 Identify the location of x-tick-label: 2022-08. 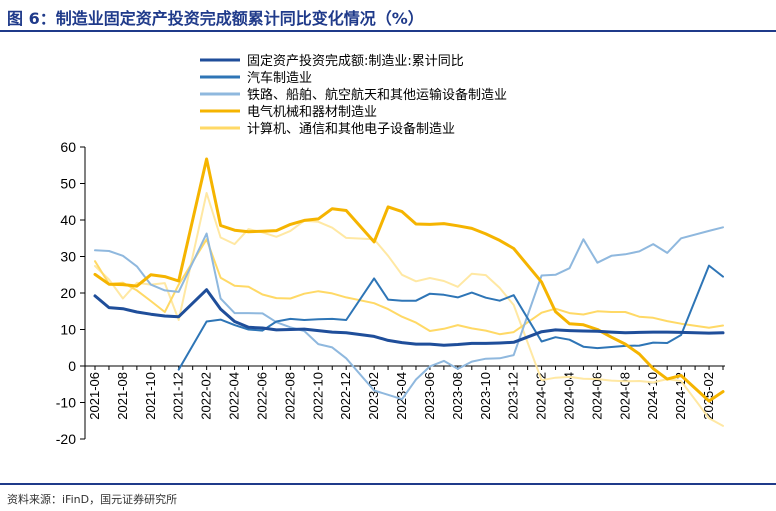
(289, 396).